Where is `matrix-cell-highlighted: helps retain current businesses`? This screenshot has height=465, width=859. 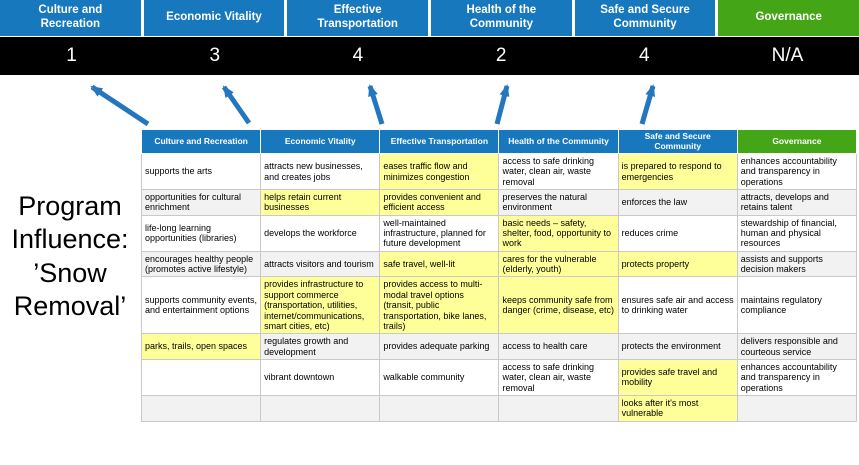 matrix-cell-highlighted: helps retain current businesses is located at coordinates (320, 202).